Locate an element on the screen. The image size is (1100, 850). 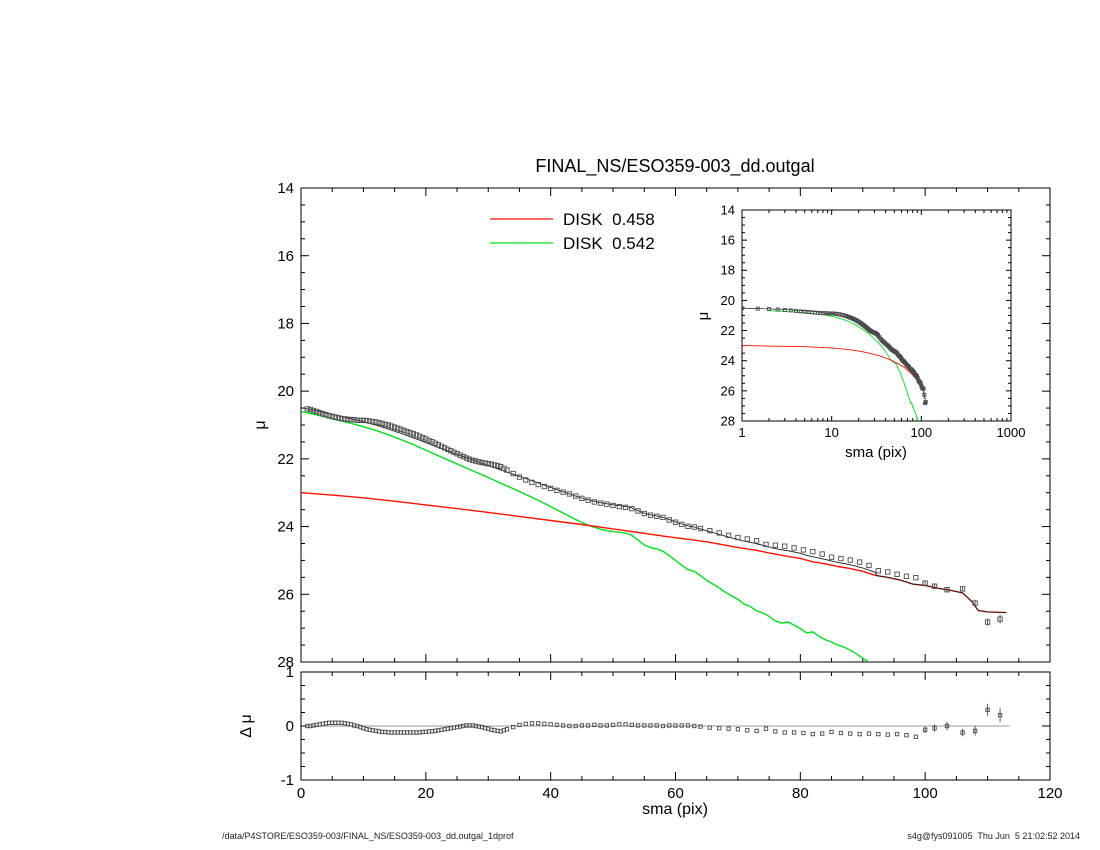
residual-x-axis-title: sma (pix) is located at coordinates (675, 809).